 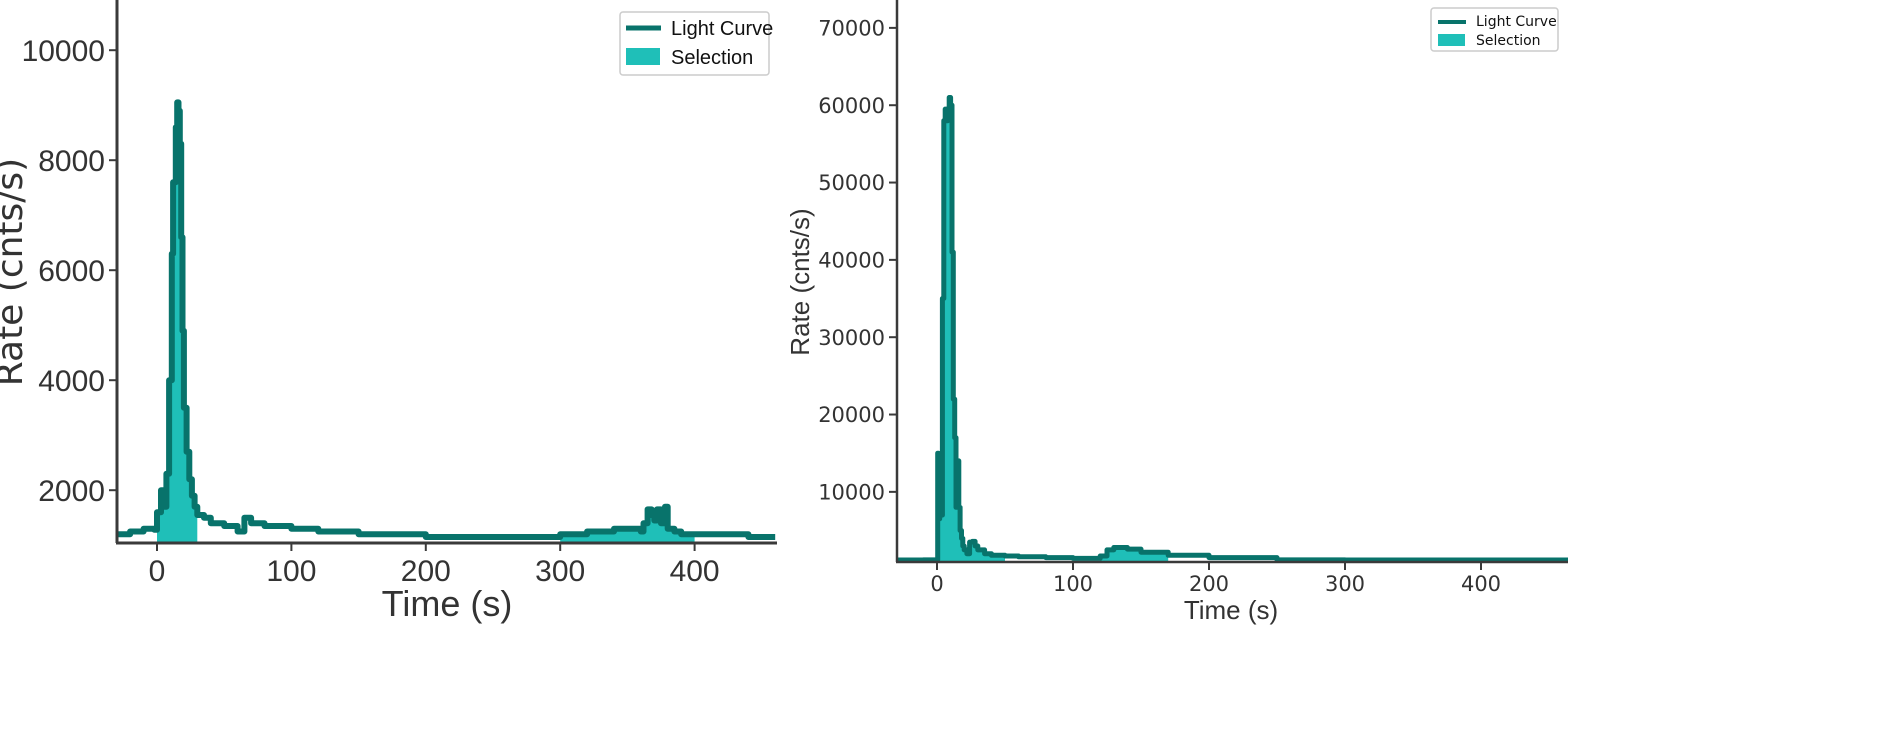 What do you see at coordinates (71, 491) in the screenshot?
I see `svg-text: 2000` at bounding box center [71, 491].